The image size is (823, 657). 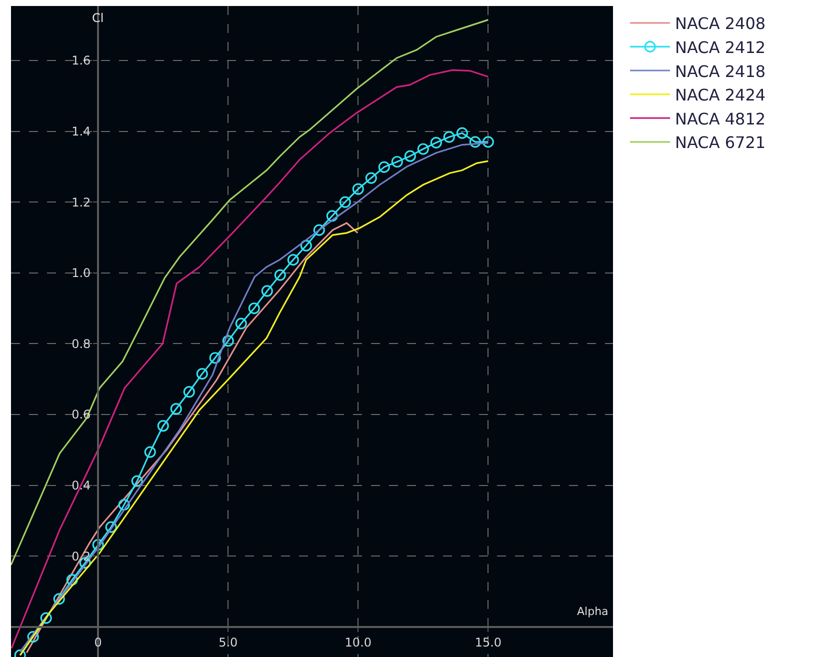 What do you see at coordinates (81, 343) in the screenshot?
I see `y-tick-label: 0.8` at bounding box center [81, 343].